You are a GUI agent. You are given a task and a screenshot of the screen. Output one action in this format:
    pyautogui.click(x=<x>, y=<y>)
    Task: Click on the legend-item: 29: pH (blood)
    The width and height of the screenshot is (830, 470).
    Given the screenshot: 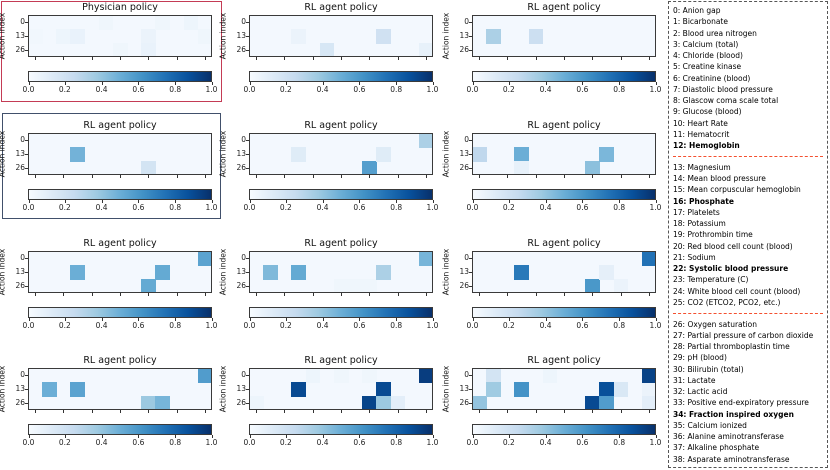 What is the action you would take?
    pyautogui.click(x=700, y=358)
    